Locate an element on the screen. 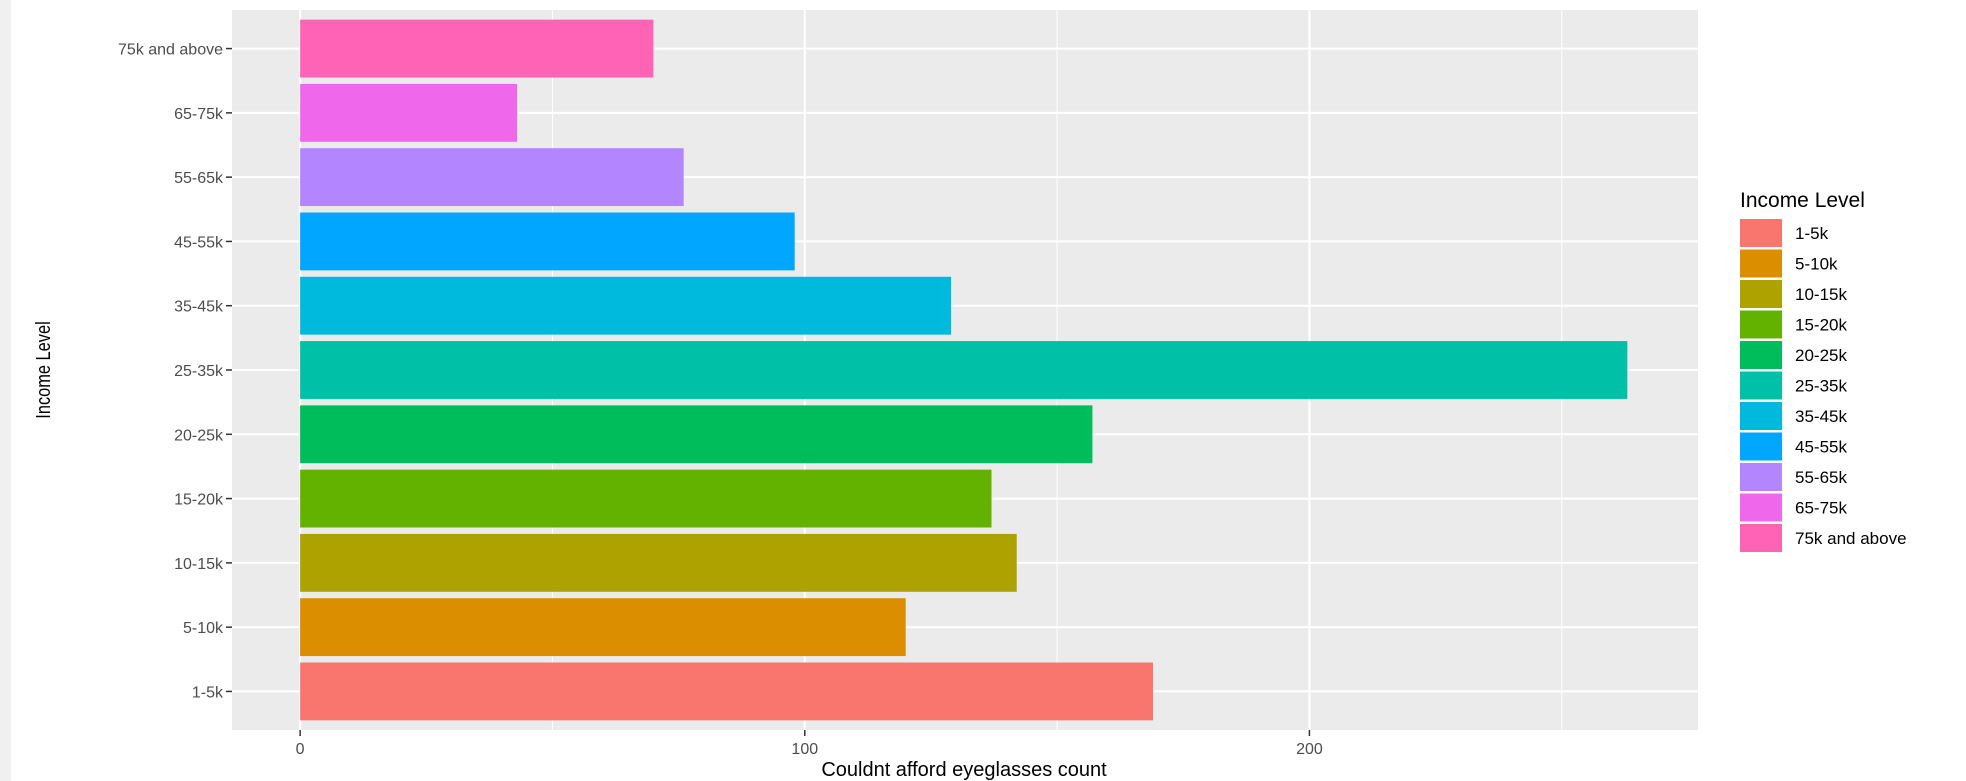 The image size is (1966, 781). bar-45-55k is located at coordinates (547, 241).